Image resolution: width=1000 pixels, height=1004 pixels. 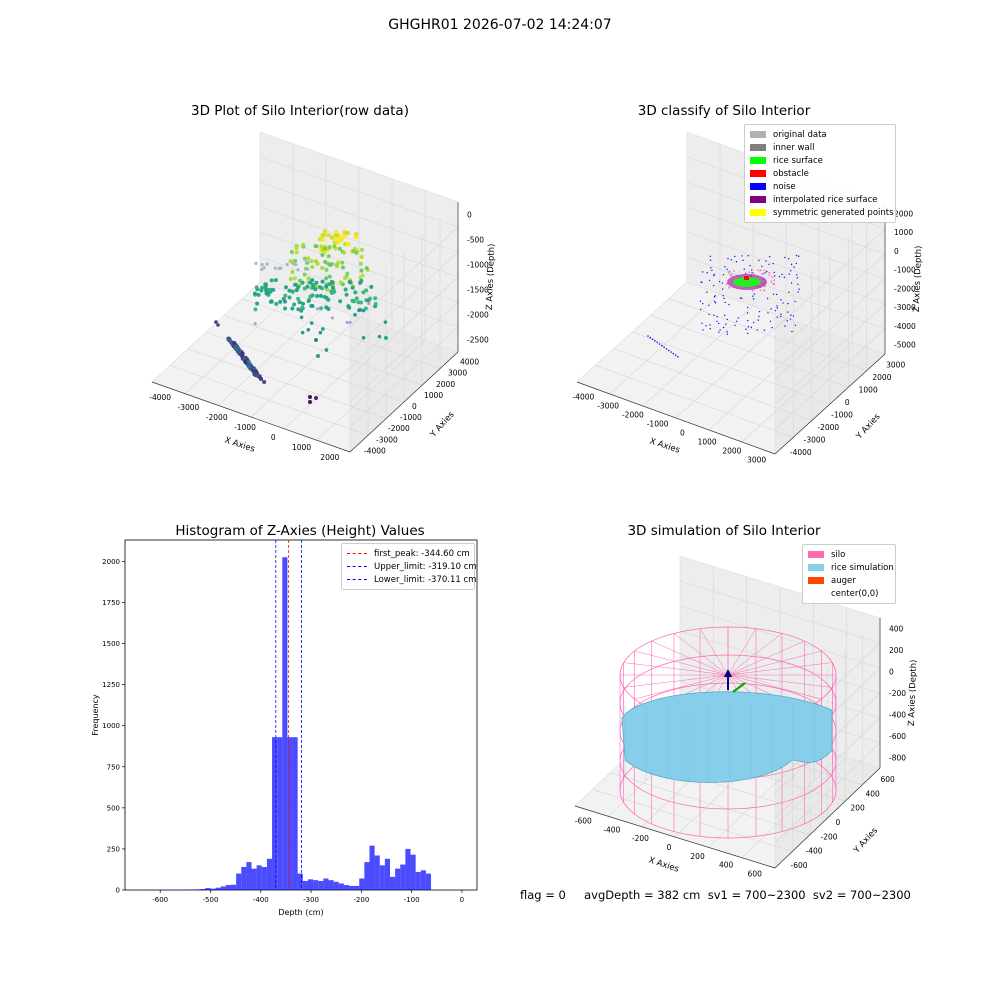 I want to click on legend-entry: rice surface, so click(x=820, y=160).